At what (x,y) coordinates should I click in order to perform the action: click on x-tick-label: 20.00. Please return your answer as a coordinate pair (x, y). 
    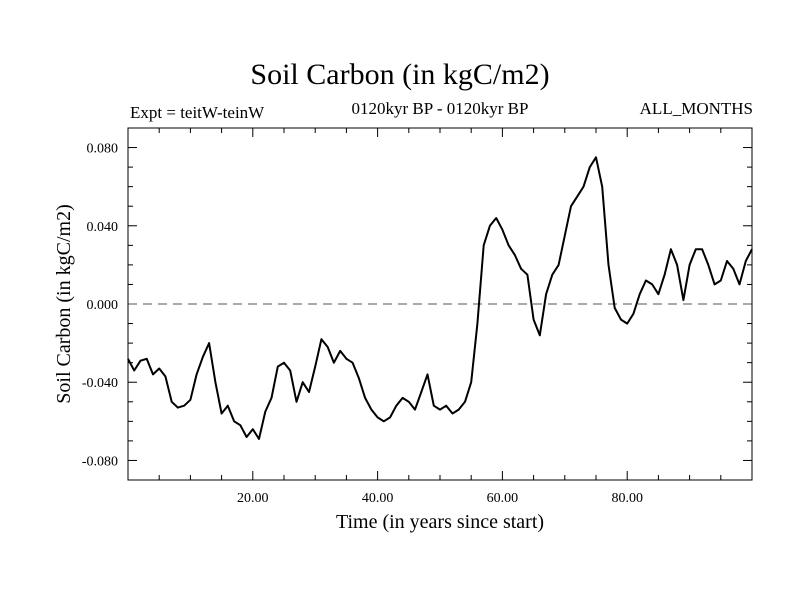
    Looking at the image, I should click on (253, 498).